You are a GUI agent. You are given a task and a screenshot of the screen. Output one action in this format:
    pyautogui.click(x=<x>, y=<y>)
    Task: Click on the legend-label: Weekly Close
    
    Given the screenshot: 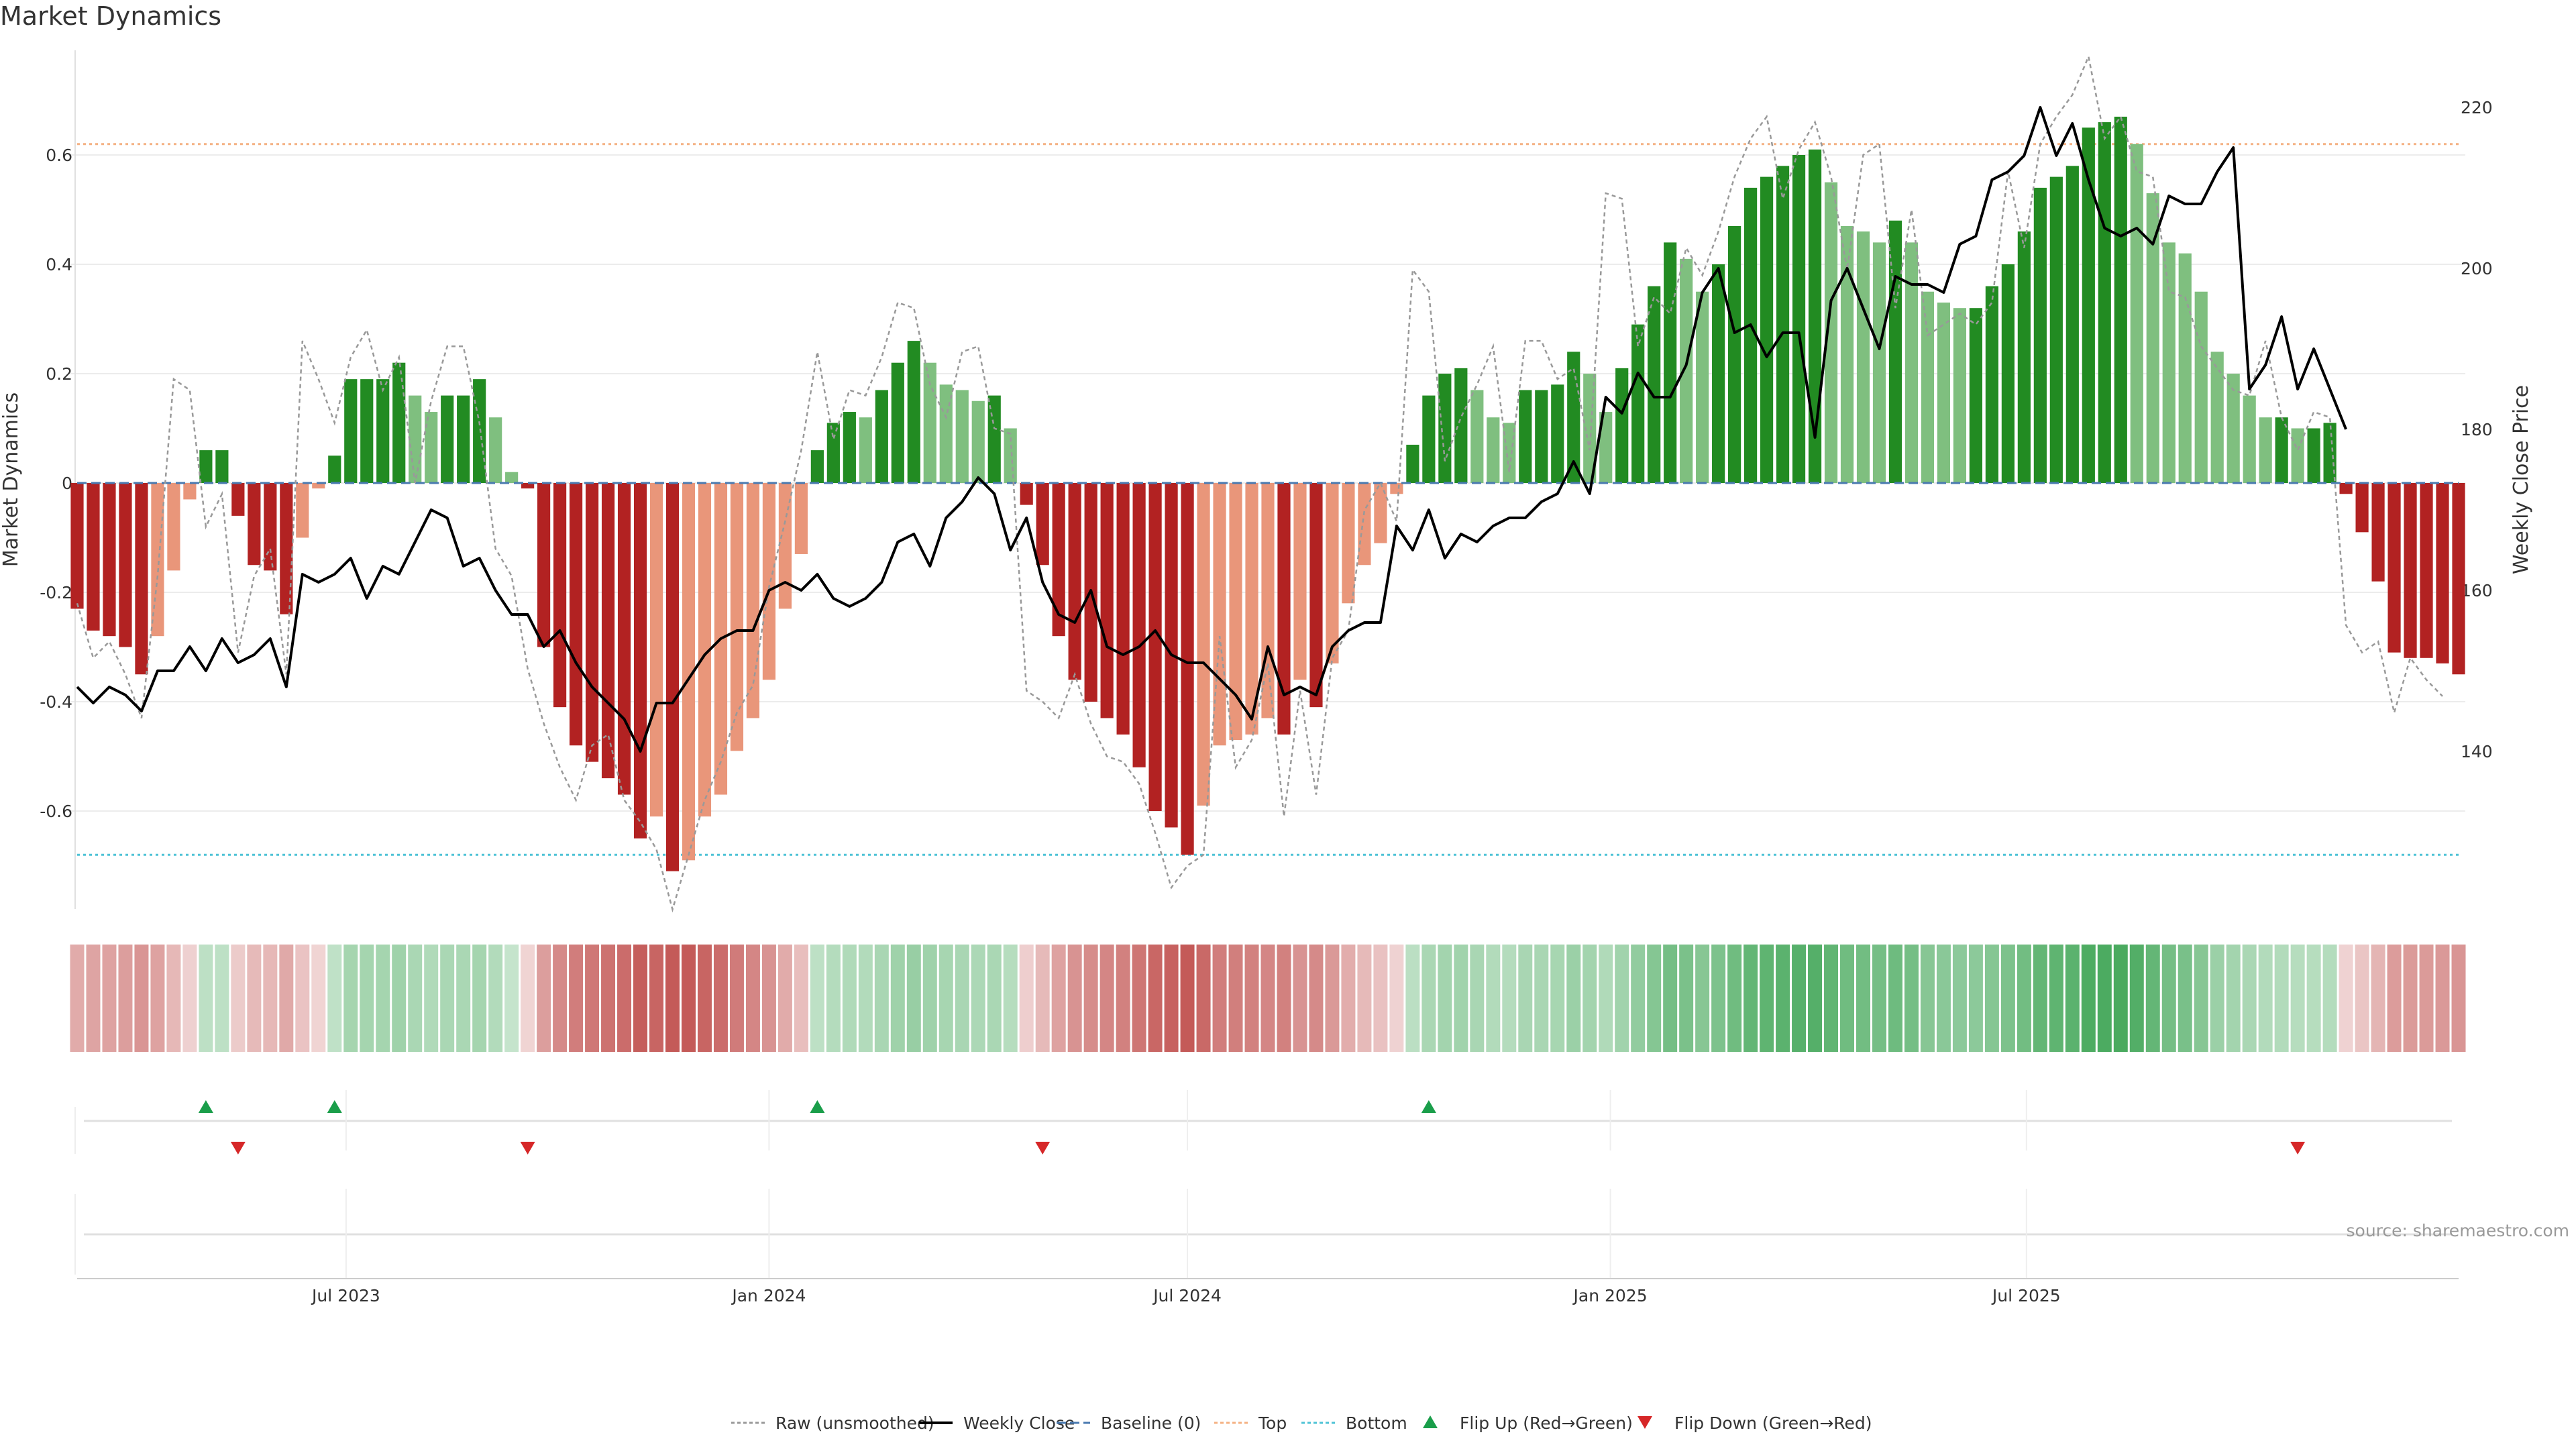 What is the action you would take?
    pyautogui.click(x=1019, y=1423)
    